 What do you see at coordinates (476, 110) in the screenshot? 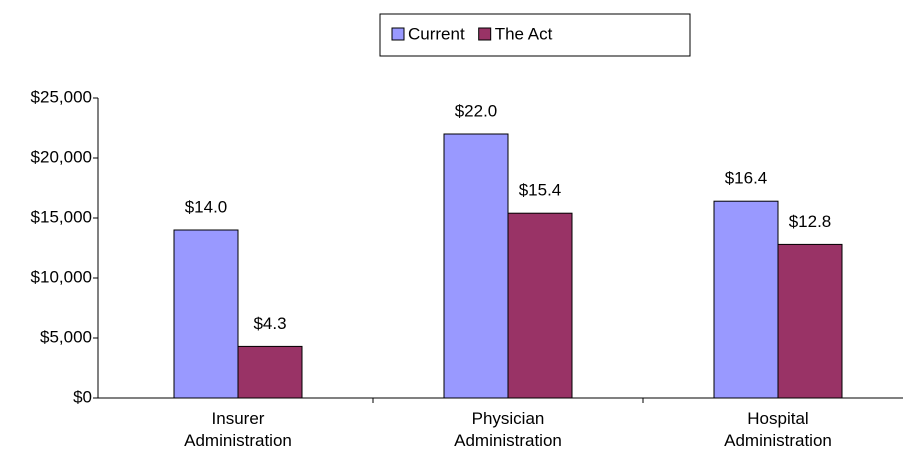
I see `data-label: $22.0` at bounding box center [476, 110].